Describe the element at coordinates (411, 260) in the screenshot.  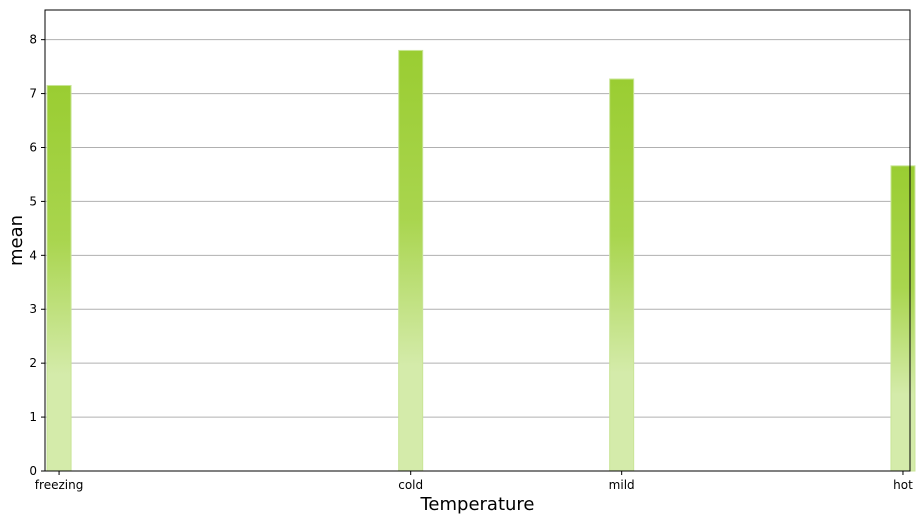
I see `bar-cold` at that location.